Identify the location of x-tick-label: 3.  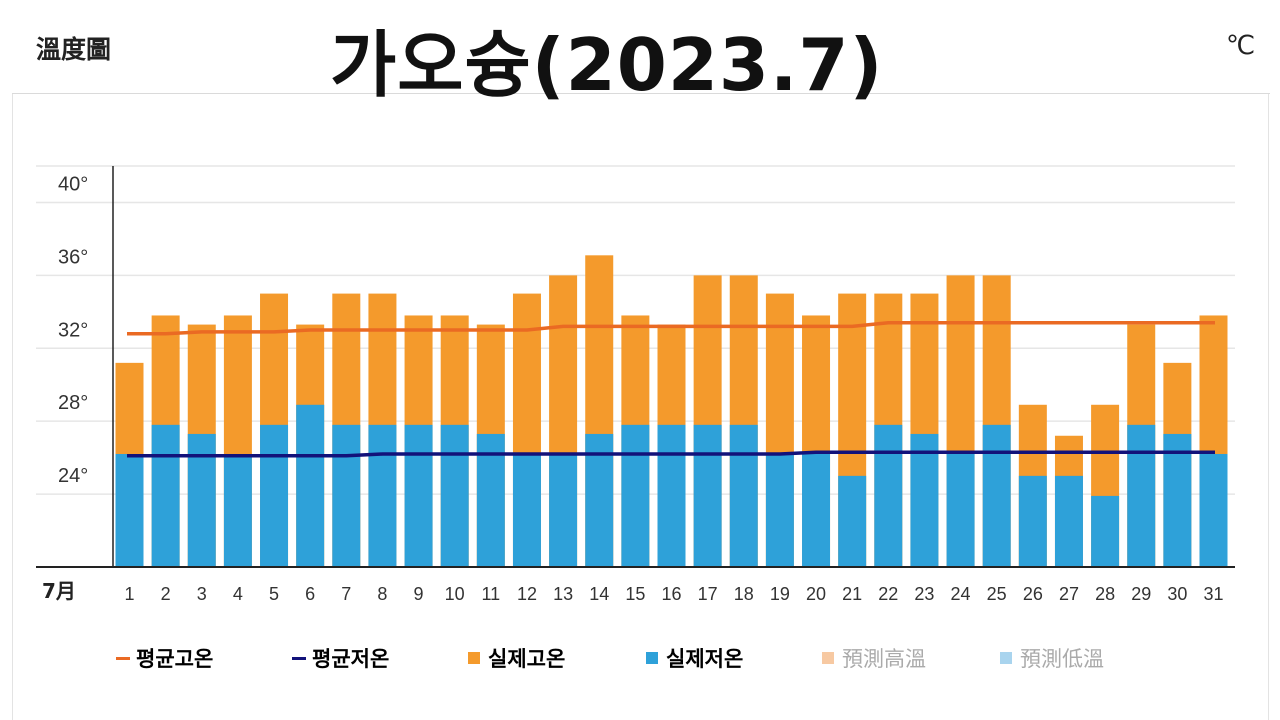
(202, 594).